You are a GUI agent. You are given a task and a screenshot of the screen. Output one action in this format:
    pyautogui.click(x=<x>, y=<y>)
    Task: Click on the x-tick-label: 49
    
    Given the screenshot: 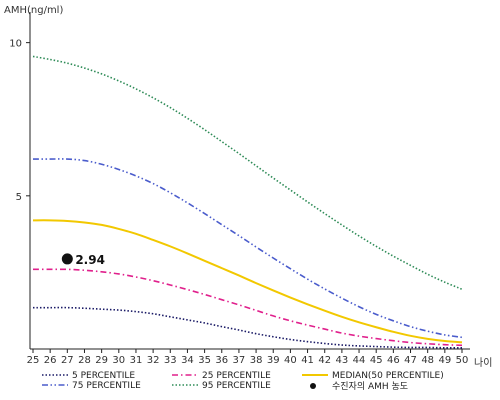 What is the action you would take?
    pyautogui.click(x=444, y=360)
    